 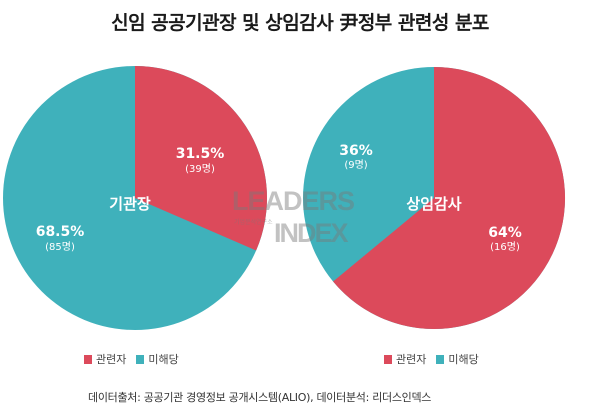 I want to click on legend-left: 관련자 미해당, so click(x=136, y=359).